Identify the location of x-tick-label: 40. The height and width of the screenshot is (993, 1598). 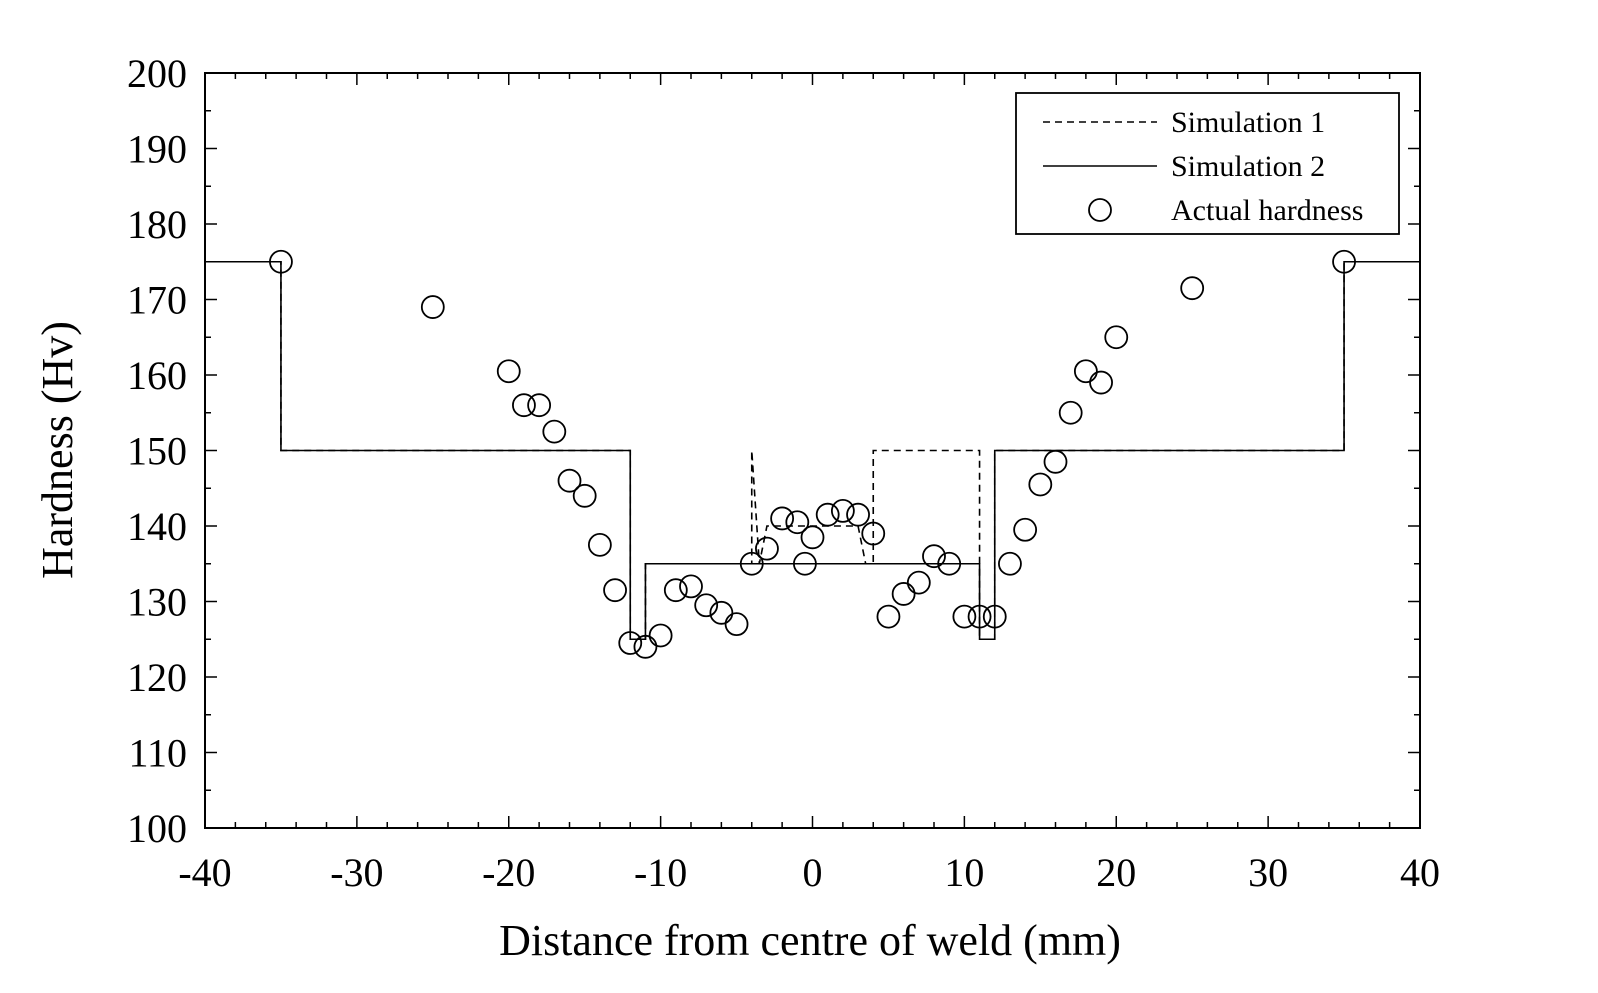
(1420, 872).